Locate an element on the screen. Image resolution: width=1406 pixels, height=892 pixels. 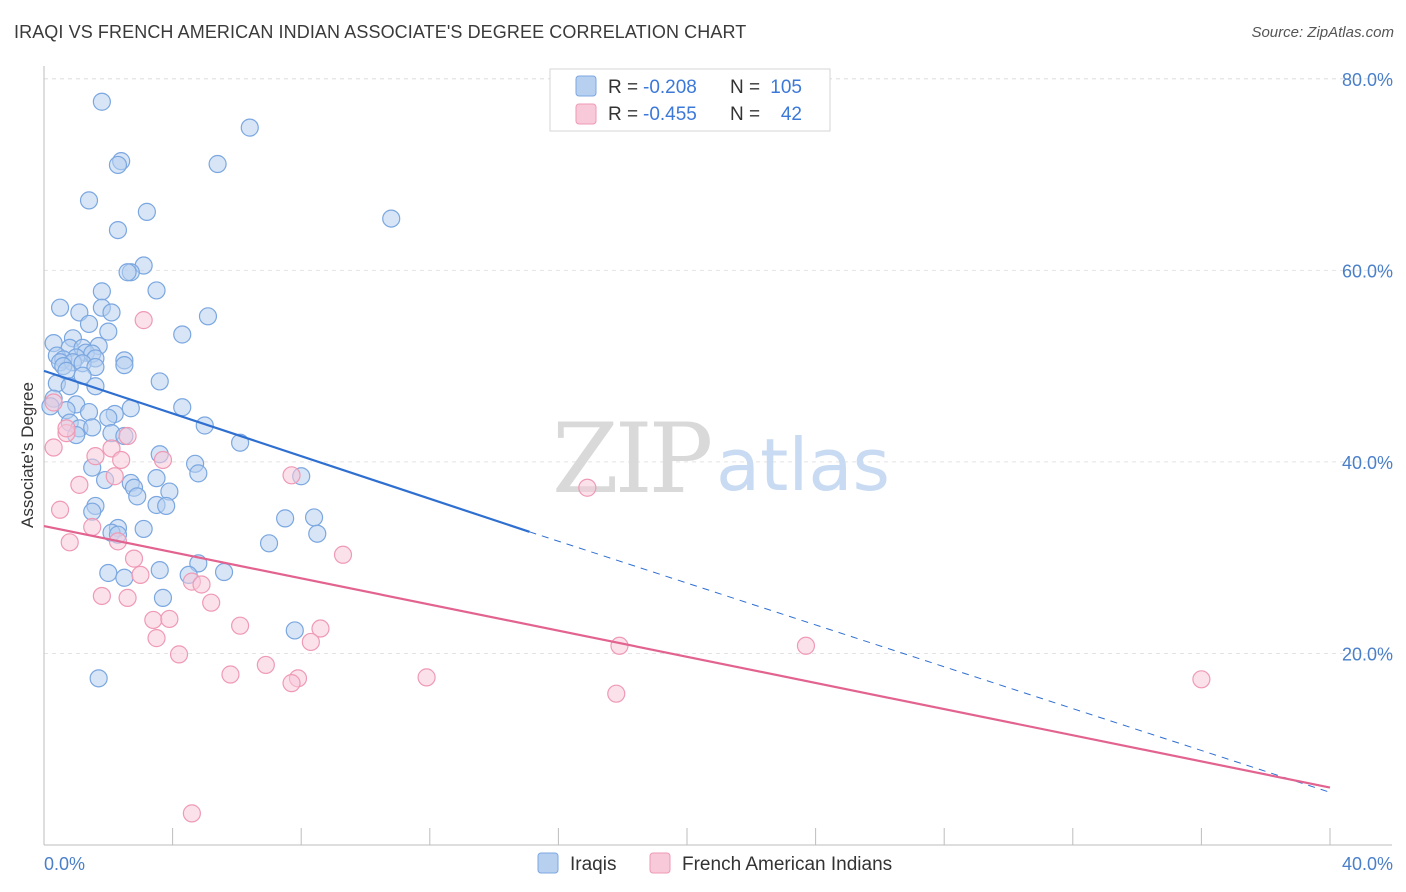
y-tick-label-3: 80.0% is located at coordinates (1367, 80).